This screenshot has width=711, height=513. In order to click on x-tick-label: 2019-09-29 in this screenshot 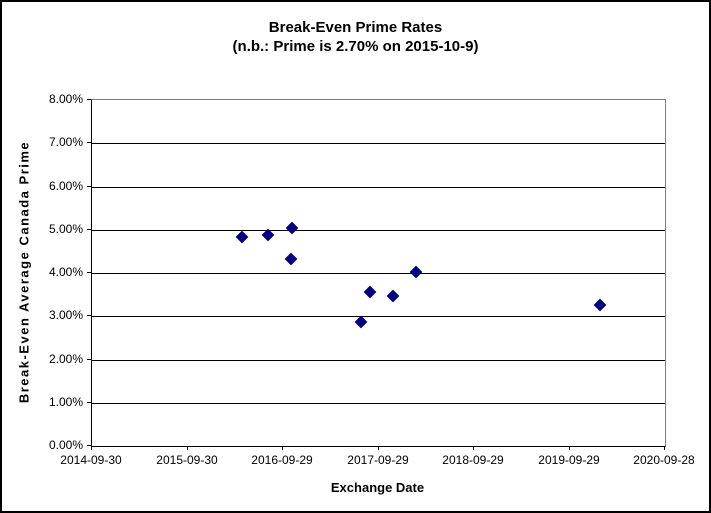, I will do `click(569, 460)`.